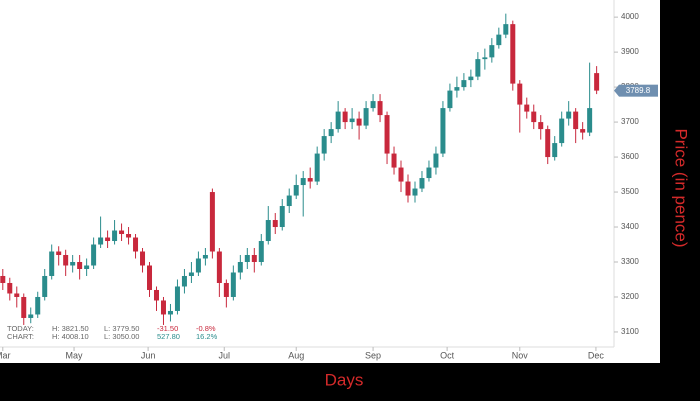  Describe the element at coordinates (630, 16) in the screenshot. I see `y-tick-label: 4000` at that location.